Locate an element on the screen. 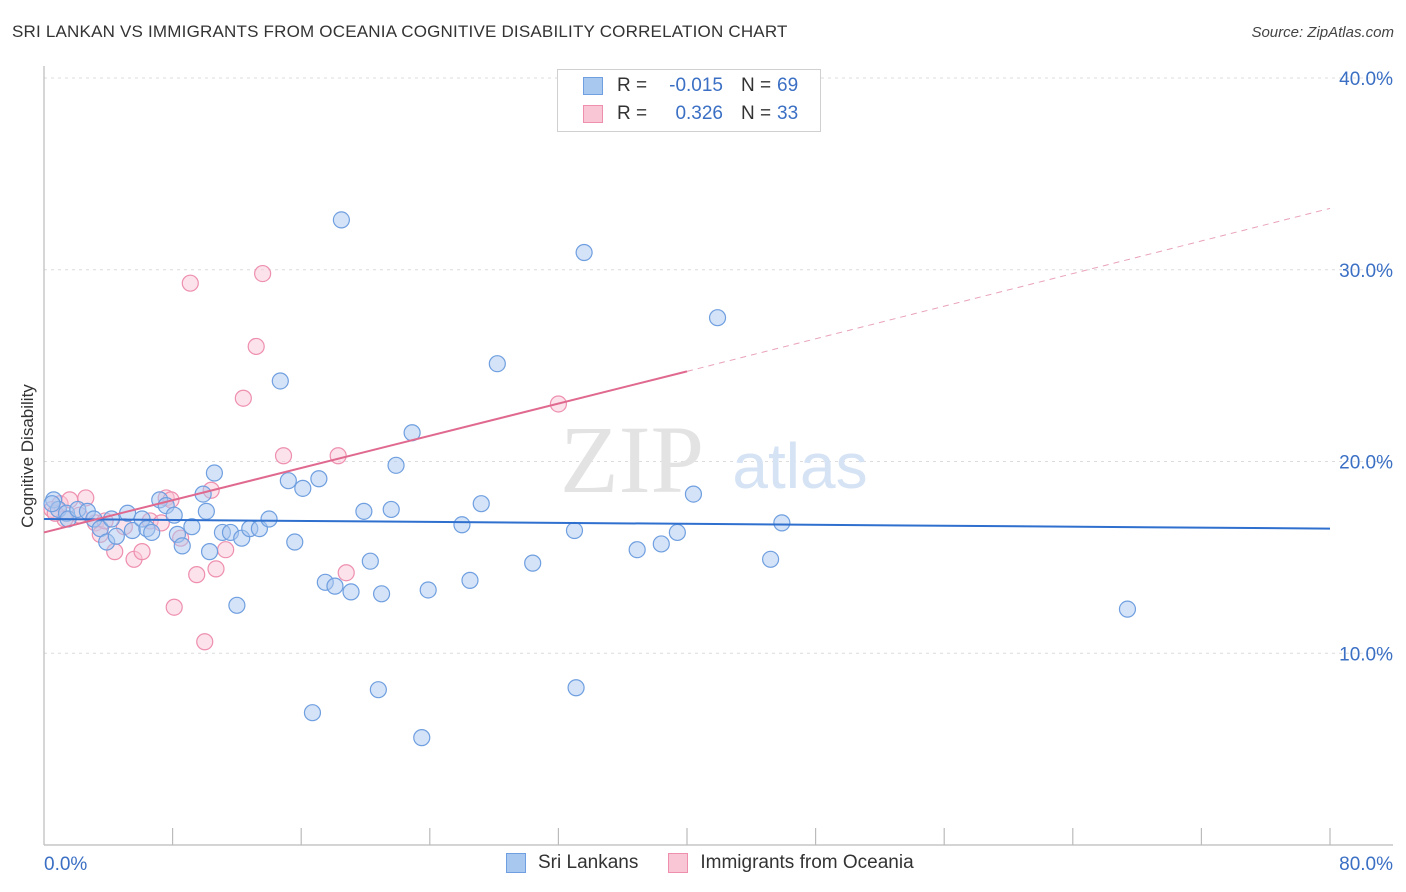  legend-row-srilankans: R = -0.015 N = 69 is located at coordinates (690, 86).